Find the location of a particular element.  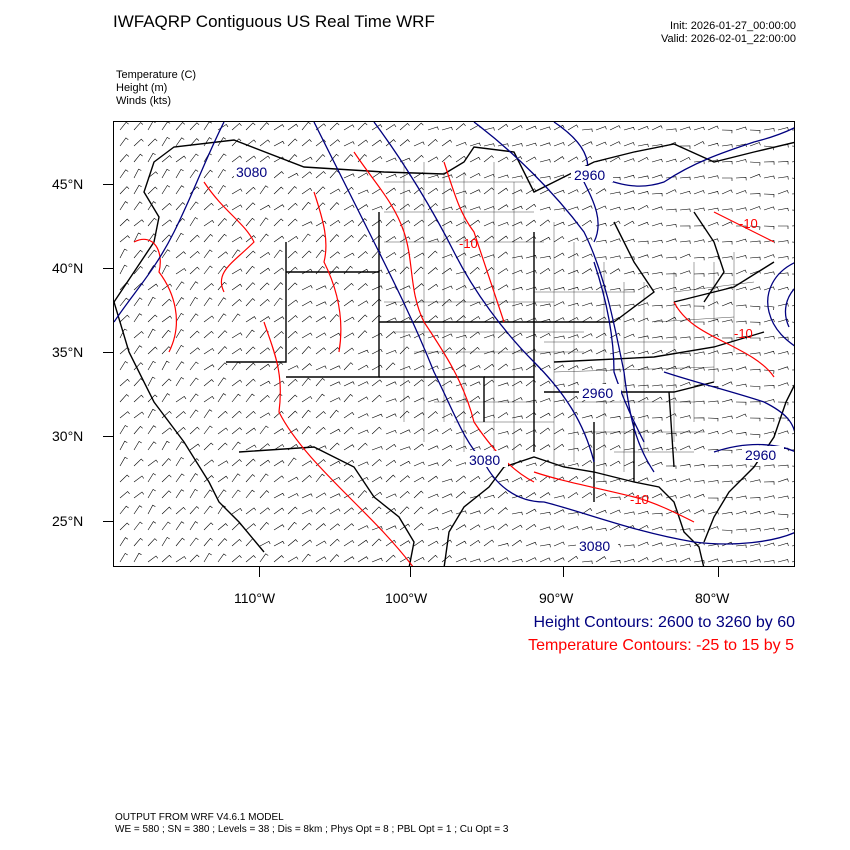

lon-label-80w: 80°W is located at coordinates (712, 598).